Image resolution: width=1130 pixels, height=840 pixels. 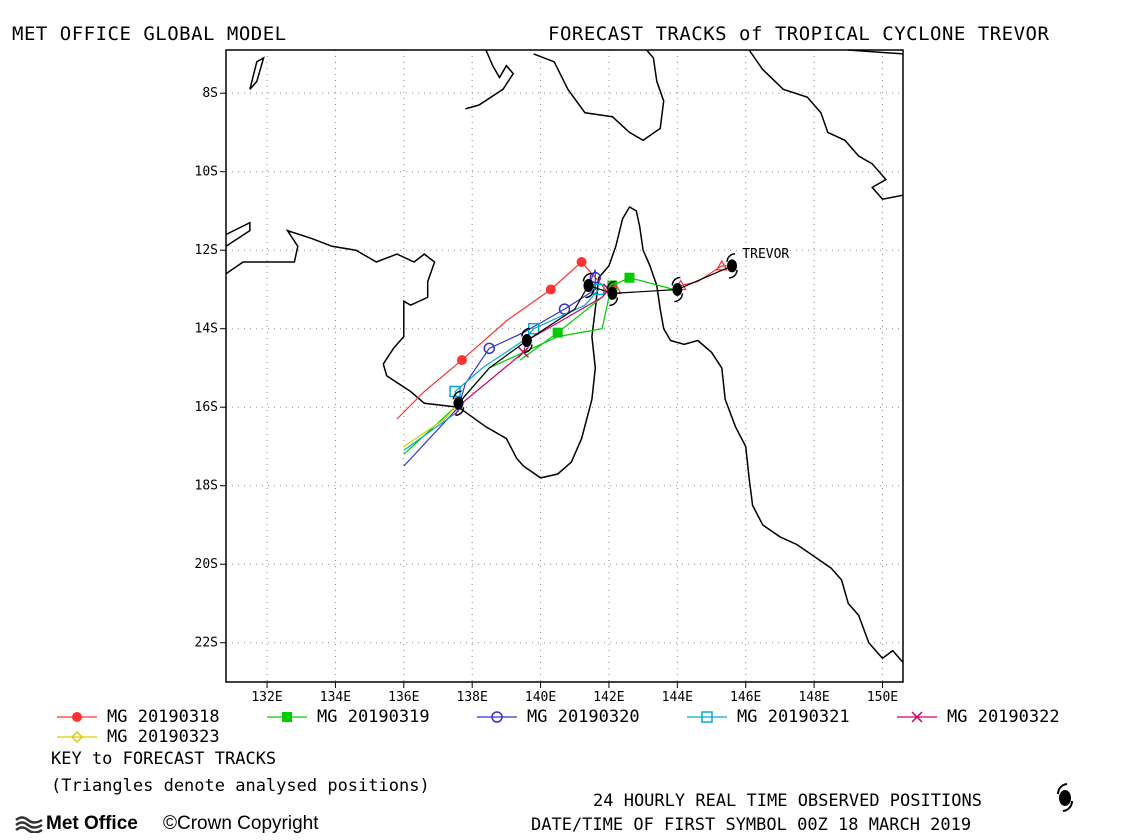 I want to click on legend-label: MG 20190322, so click(x=1003, y=717).